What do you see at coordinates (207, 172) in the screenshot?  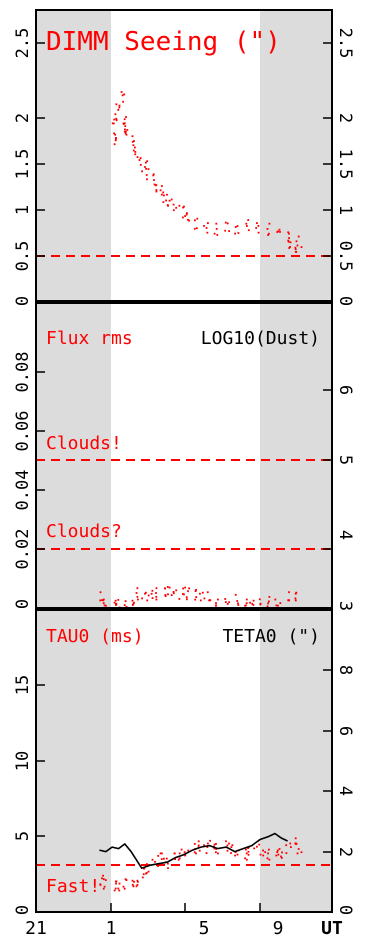 I see `series-dots-seeing` at bounding box center [207, 172].